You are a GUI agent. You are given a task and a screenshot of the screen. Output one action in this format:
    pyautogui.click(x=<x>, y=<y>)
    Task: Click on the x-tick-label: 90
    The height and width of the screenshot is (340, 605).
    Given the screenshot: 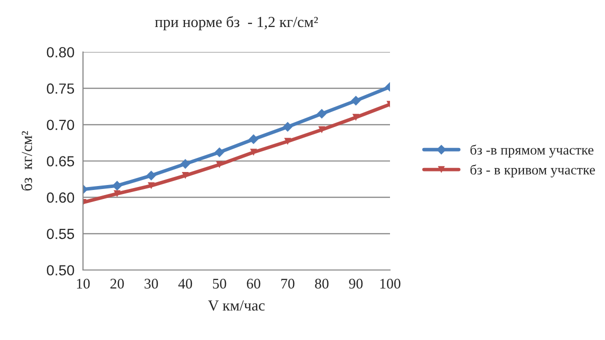 What is the action you would take?
    pyautogui.click(x=356, y=283)
    